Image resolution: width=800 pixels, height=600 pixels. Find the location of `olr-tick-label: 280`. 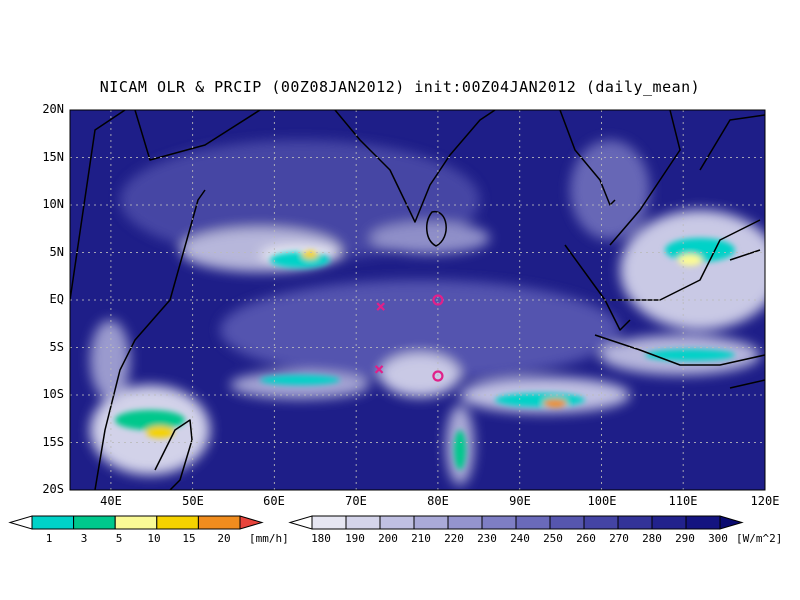

olr-tick-label: 280 is located at coordinates (652, 538).